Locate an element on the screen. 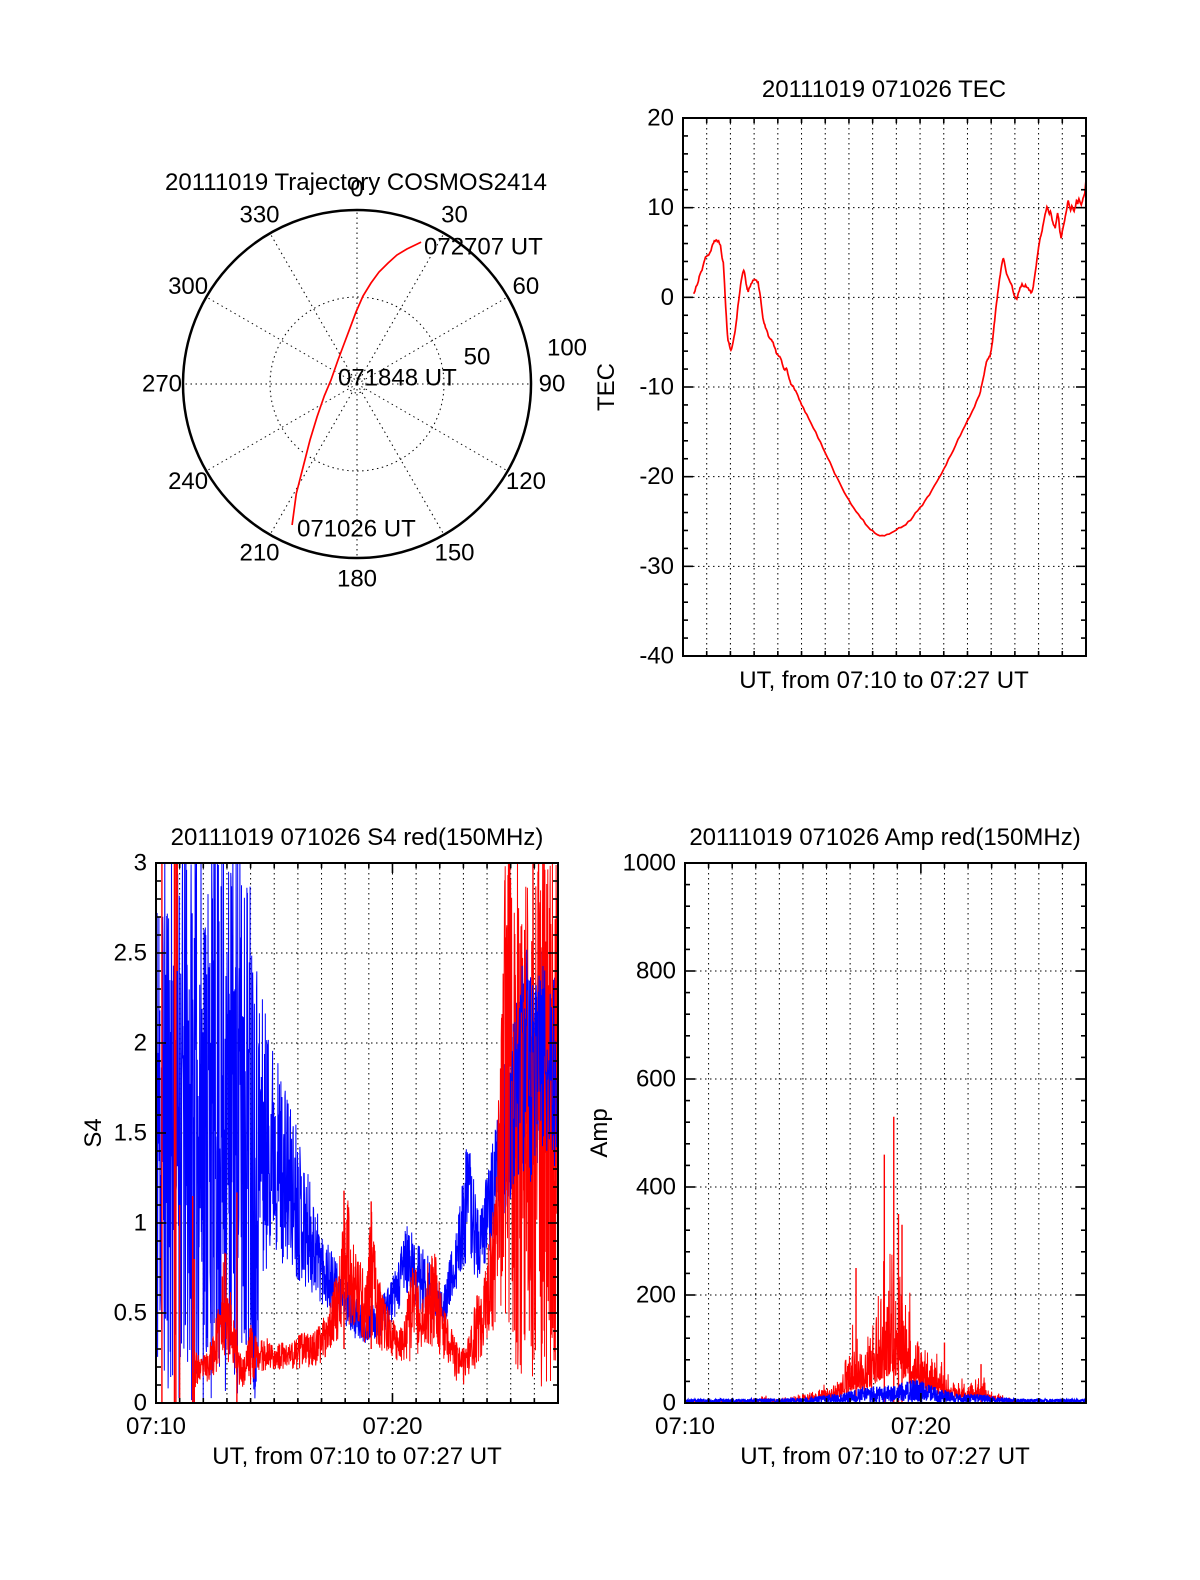 This screenshot has width=1200, height=1580. polar-azimuth-label: 270 is located at coordinates (162, 384).